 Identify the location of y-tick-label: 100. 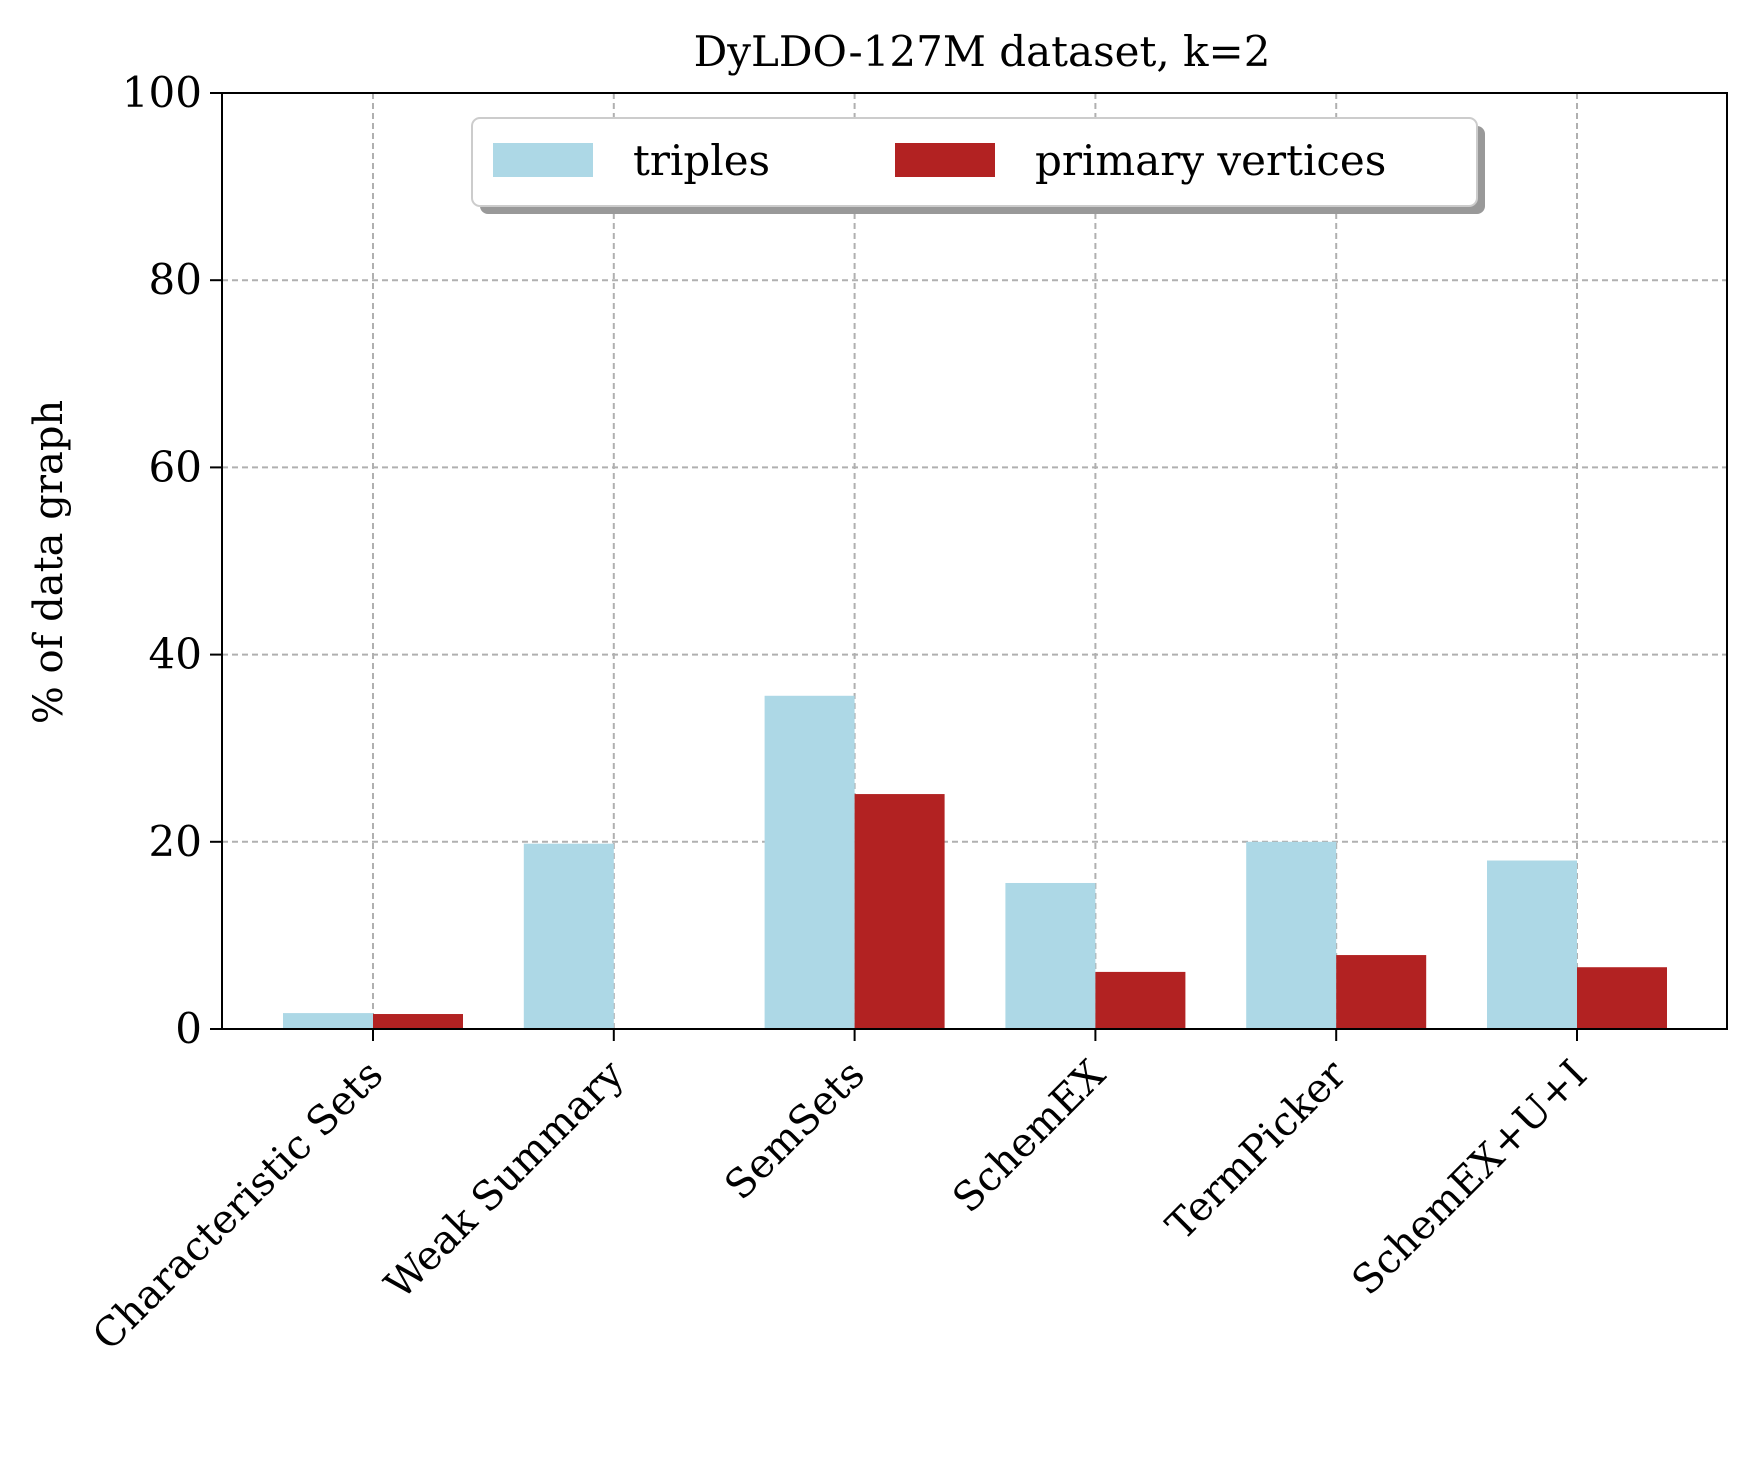
(162, 92).